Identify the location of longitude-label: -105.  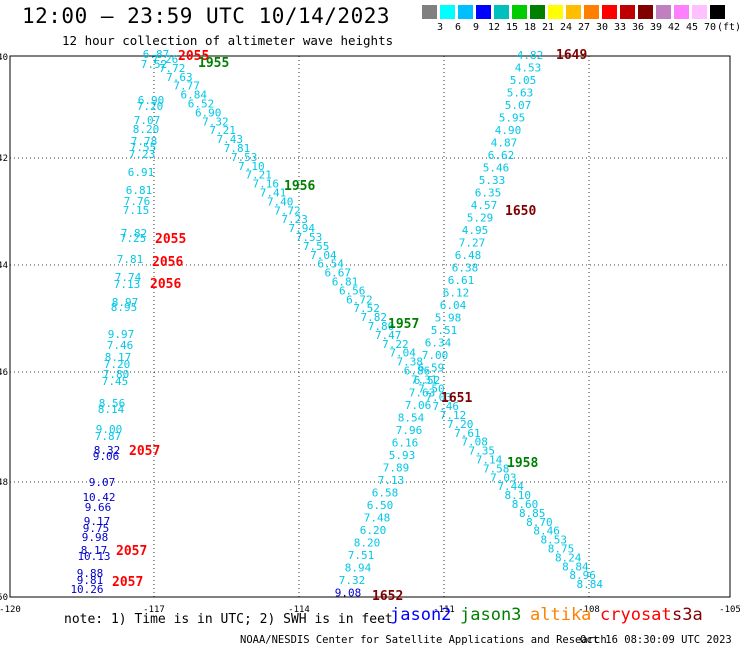
(729, 610).